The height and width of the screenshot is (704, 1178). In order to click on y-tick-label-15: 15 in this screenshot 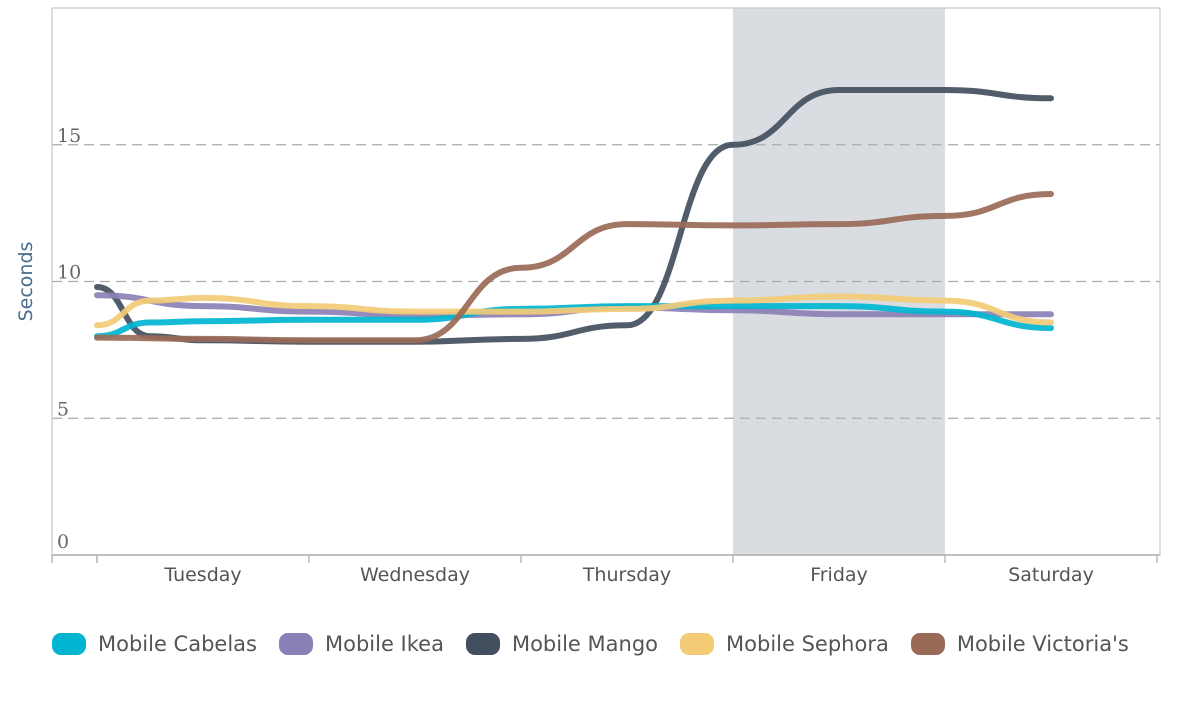, I will do `click(69, 136)`.